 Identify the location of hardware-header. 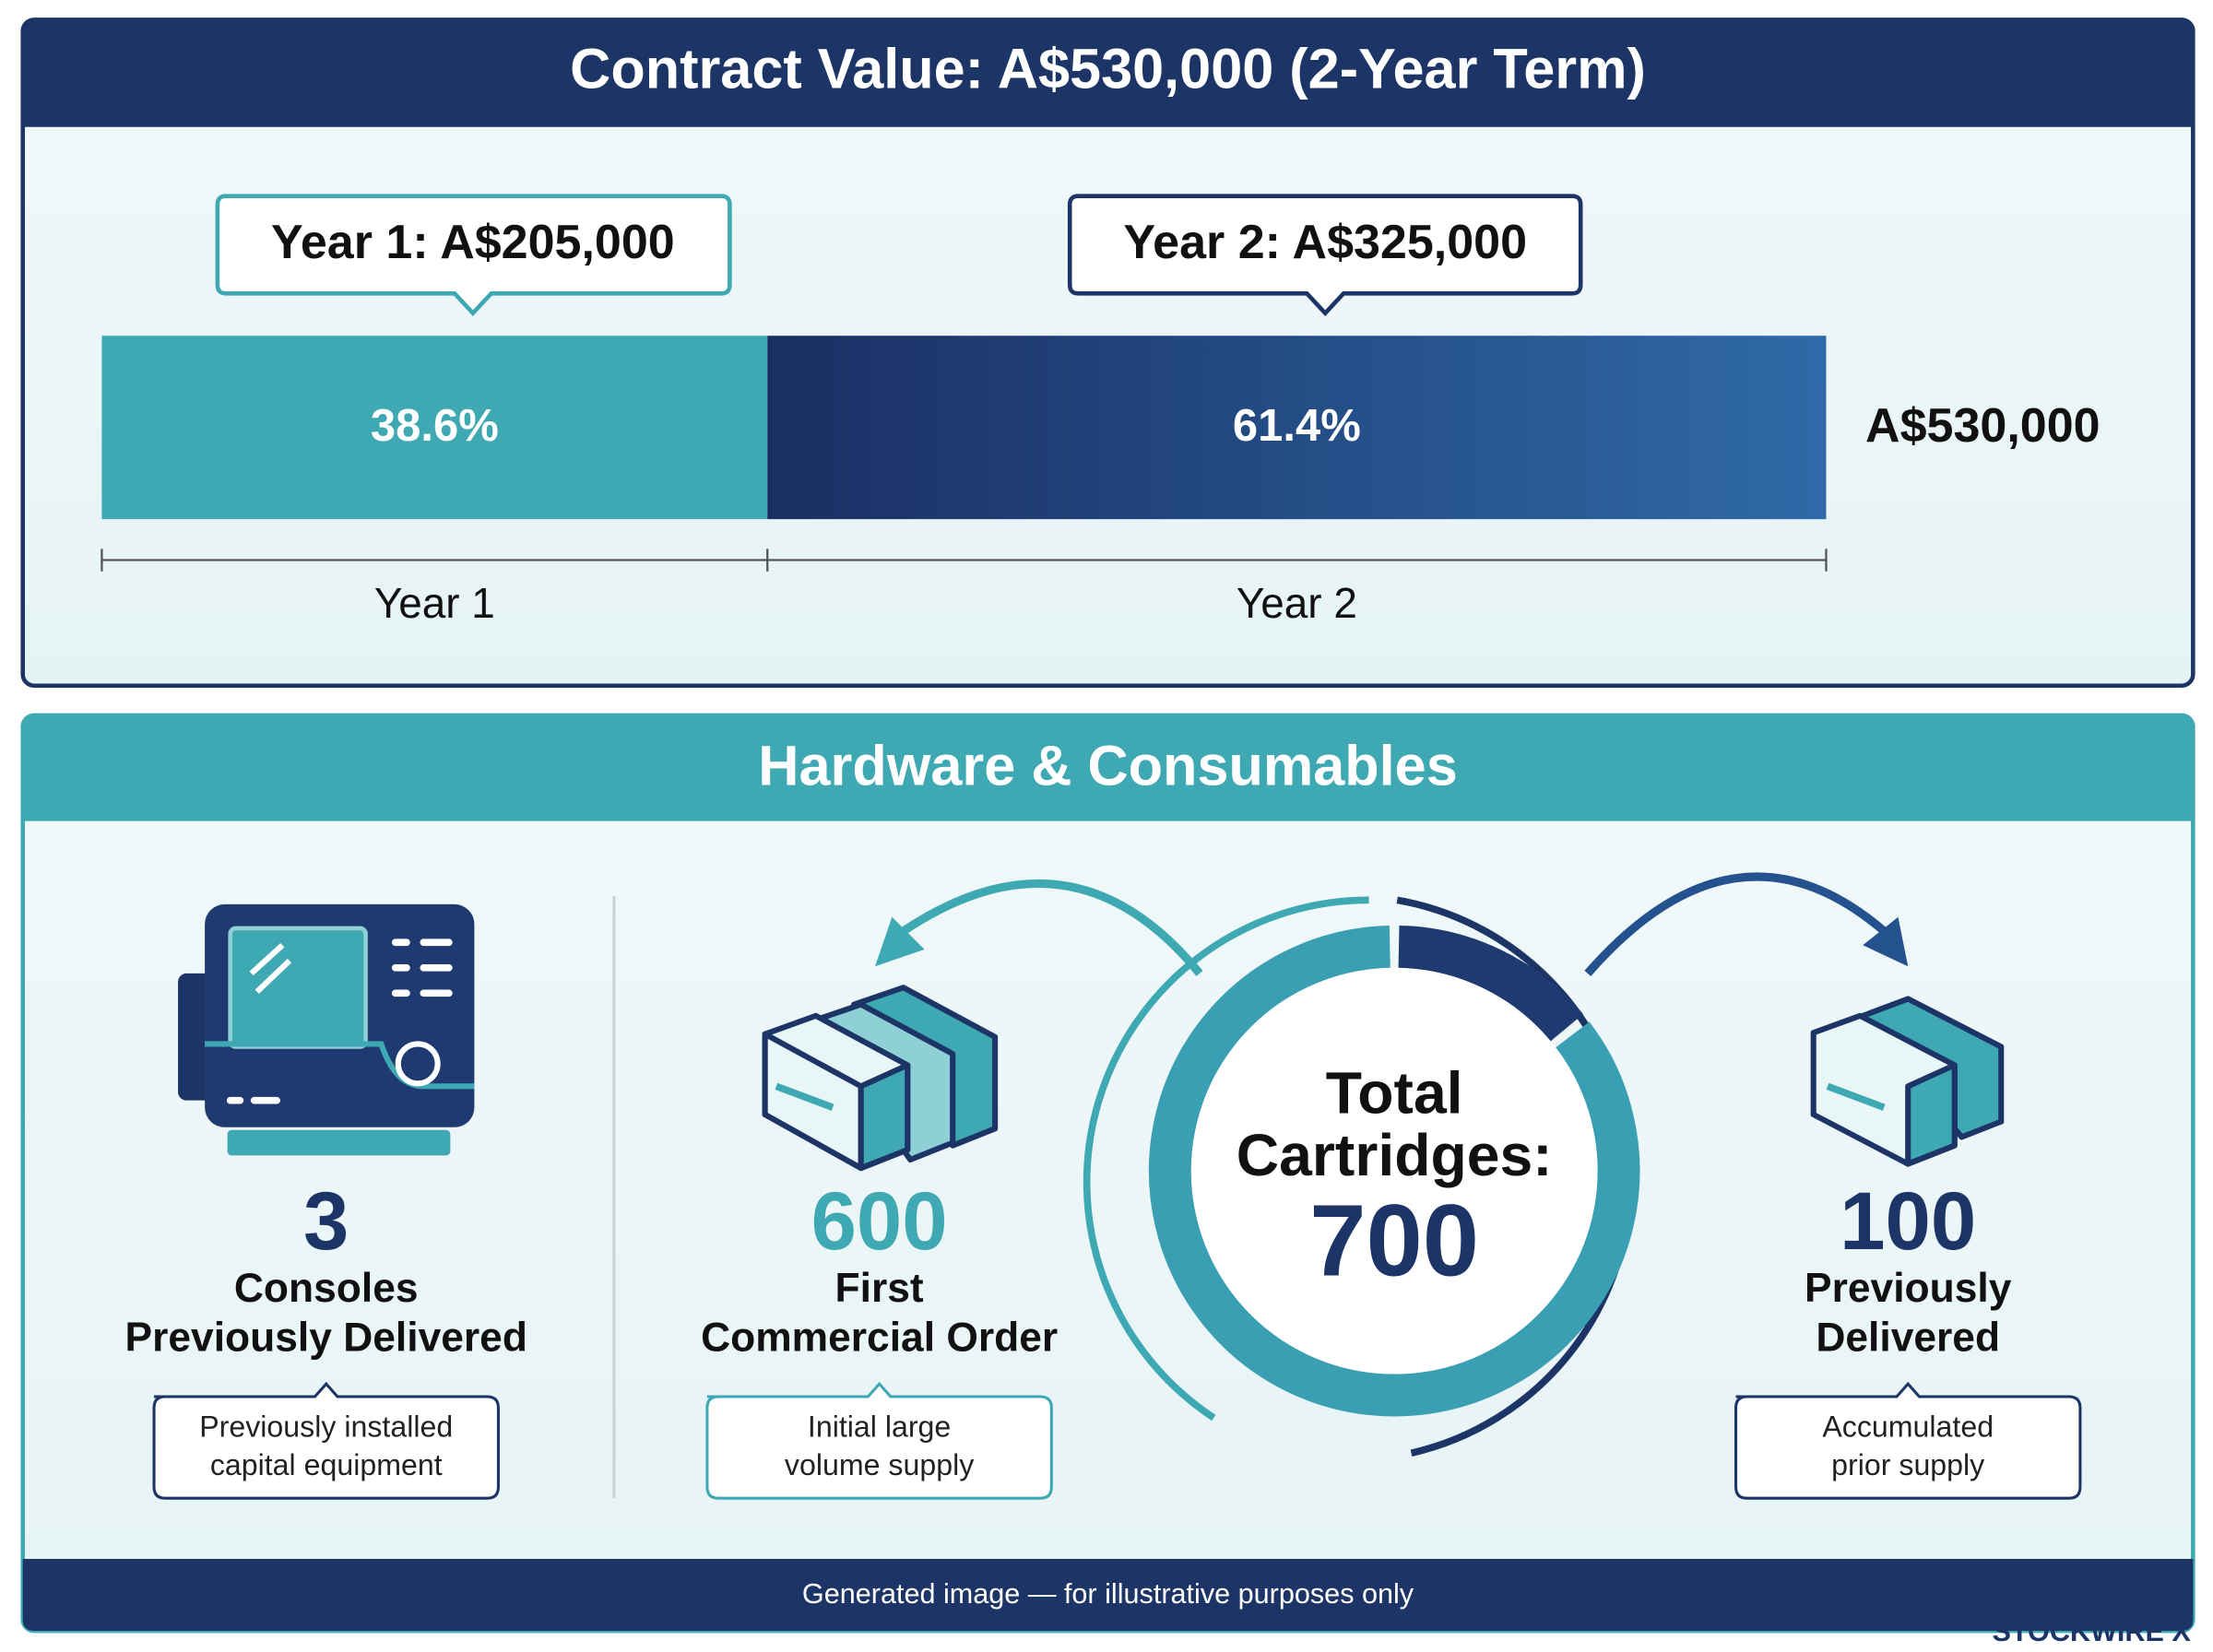
(1108, 767).